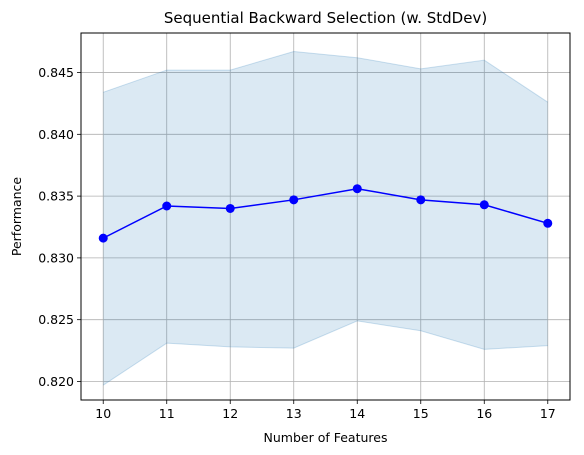 This screenshot has width=584, height=455. What do you see at coordinates (326, 437) in the screenshot?
I see `x-axis-label: Number of Features` at bounding box center [326, 437].